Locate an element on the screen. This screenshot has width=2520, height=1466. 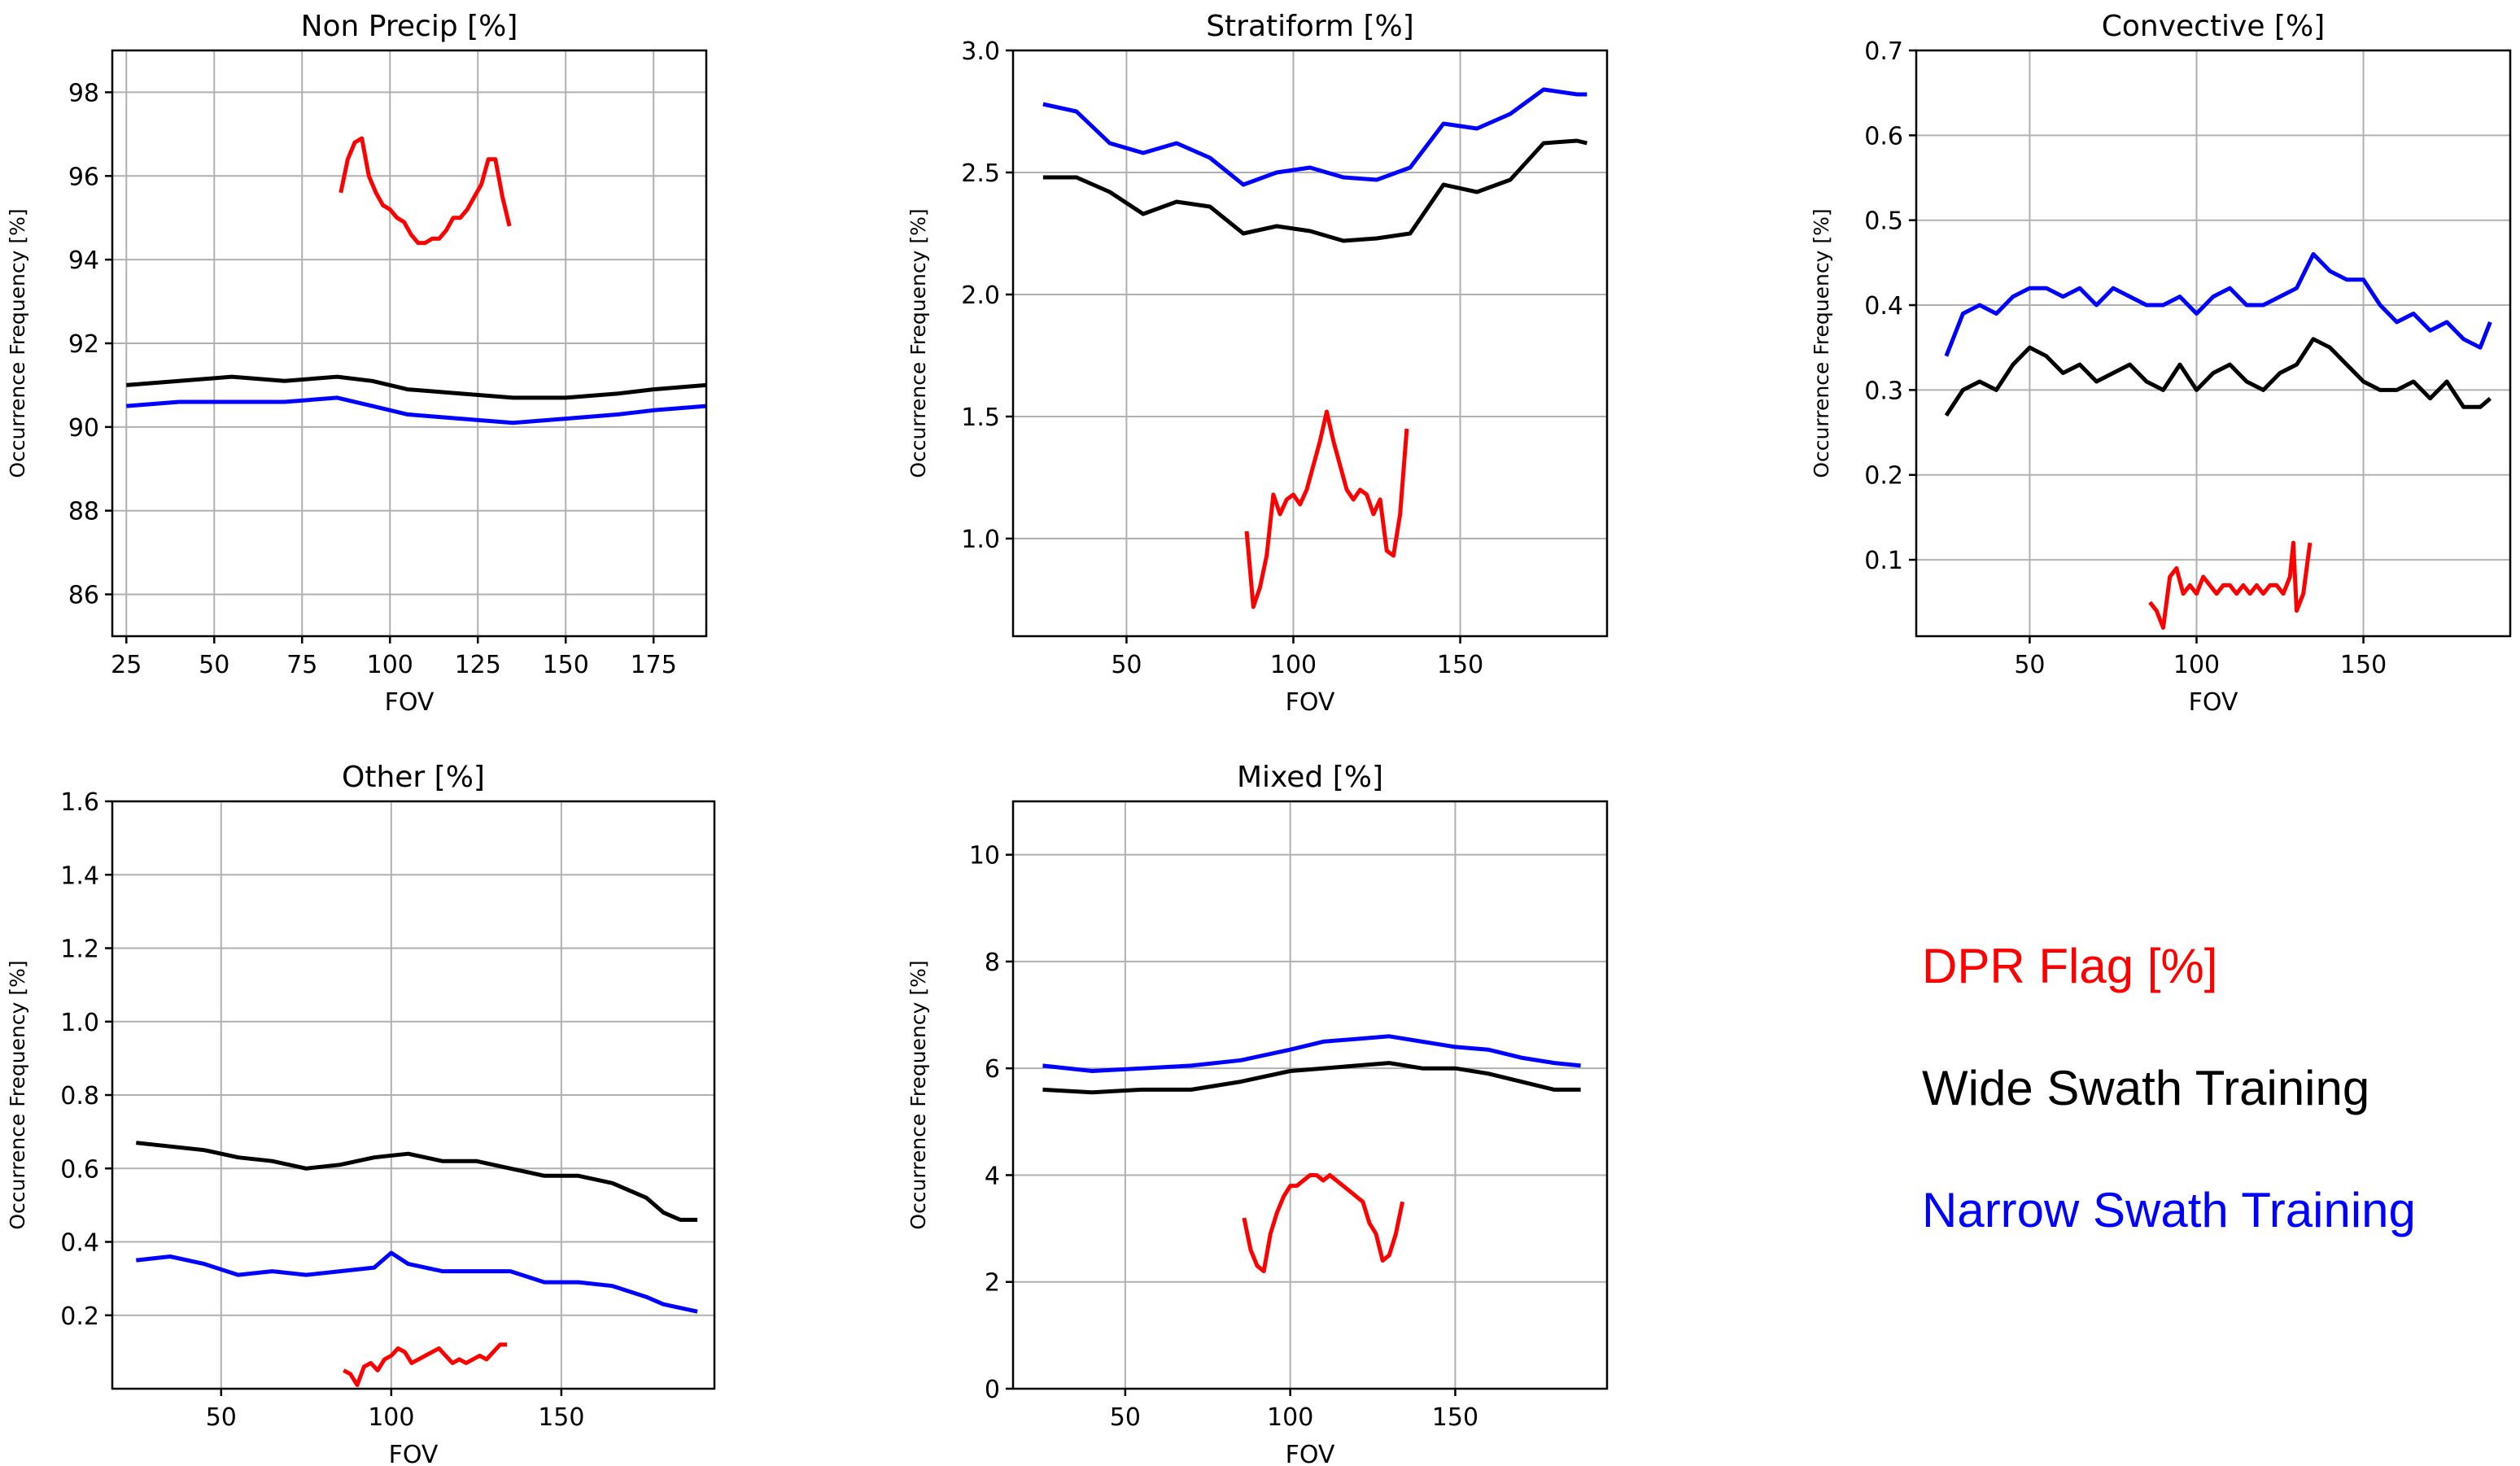
subplot-title: Stratiform [%] is located at coordinates (1310, 26).